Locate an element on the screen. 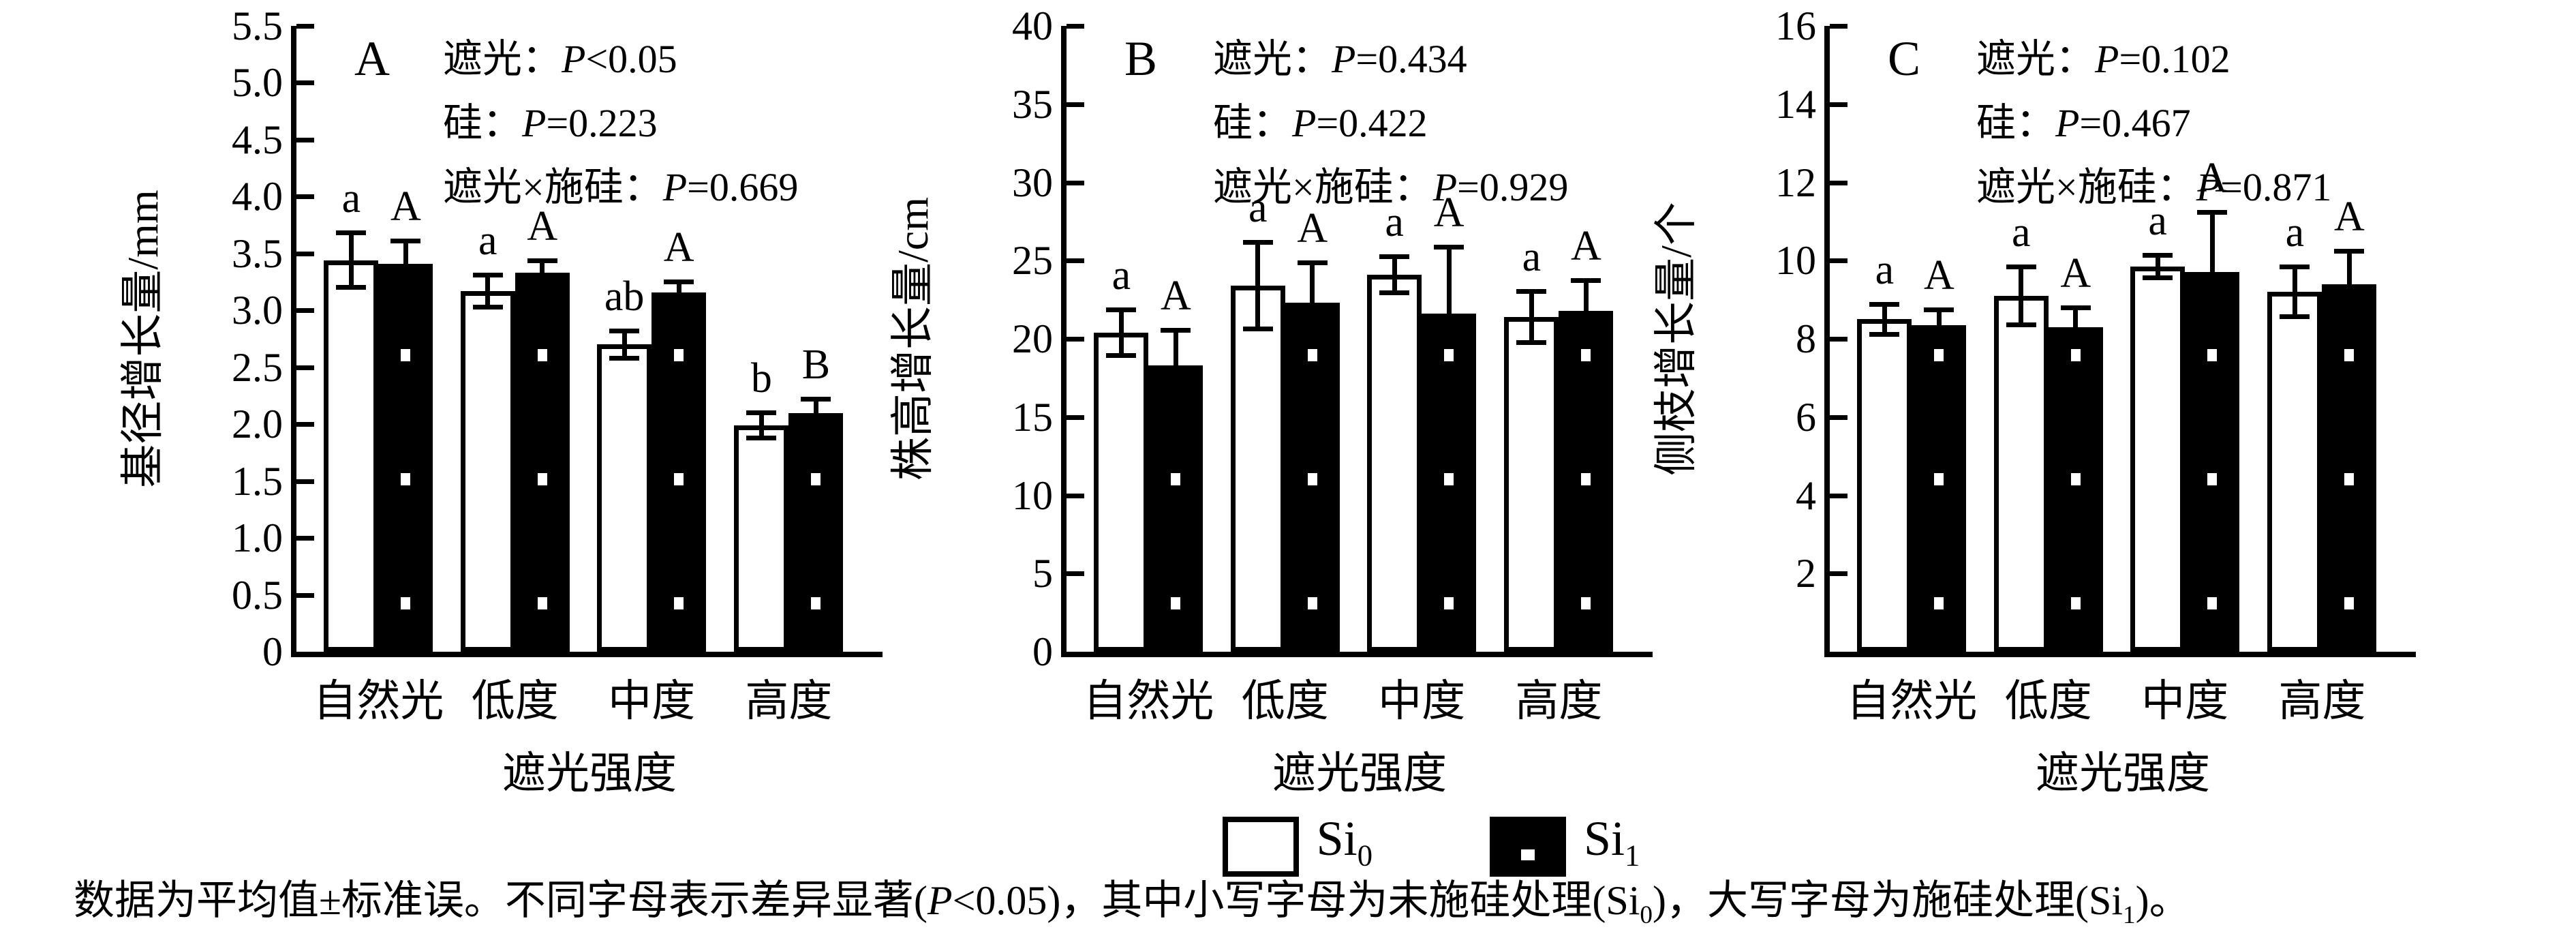 This screenshot has height=936, width=2576. panel-letter-C: C is located at coordinates (1904, 58).